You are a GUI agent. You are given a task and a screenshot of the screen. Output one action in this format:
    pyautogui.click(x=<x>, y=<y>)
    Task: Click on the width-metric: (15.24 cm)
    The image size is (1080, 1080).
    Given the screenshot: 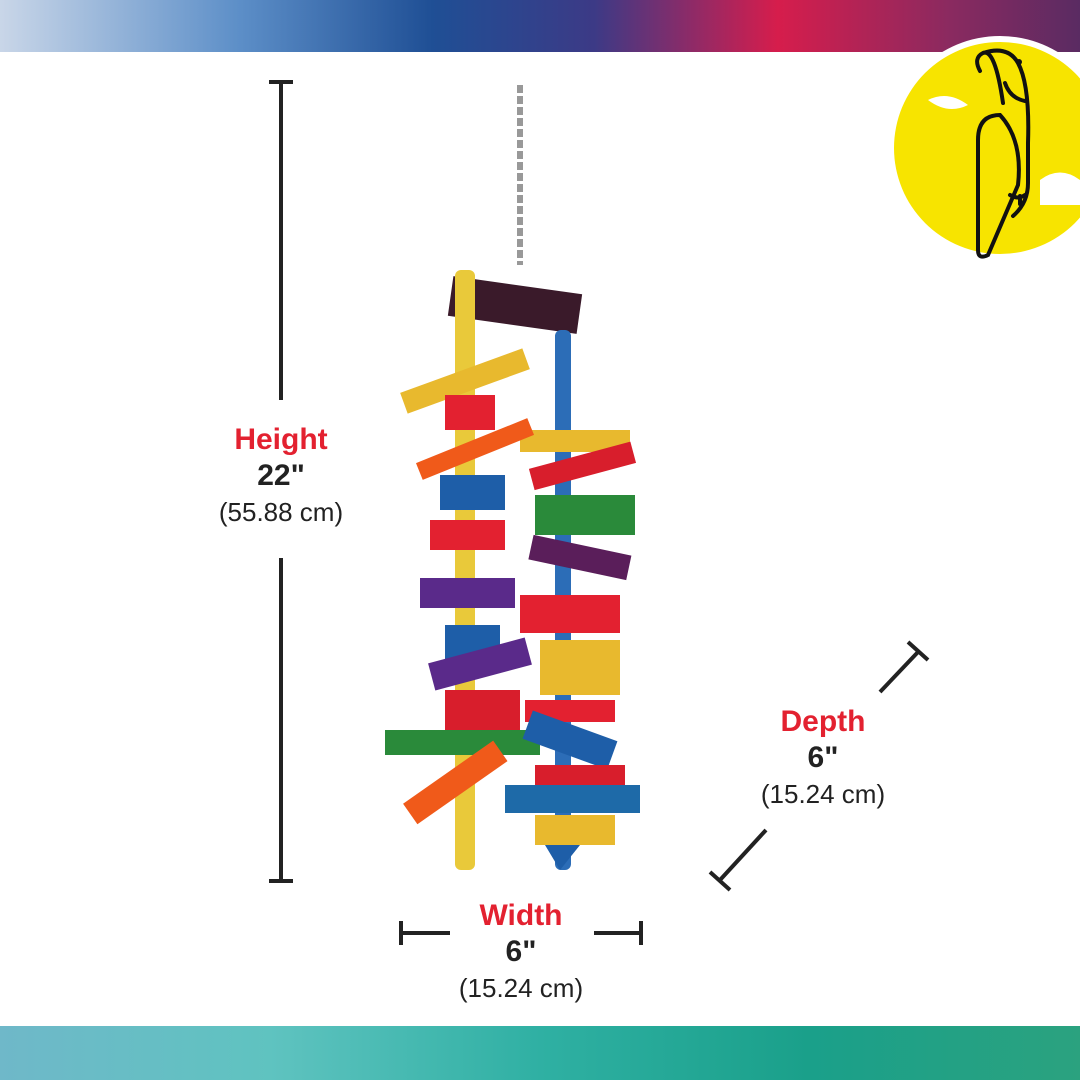 What is the action you would take?
    pyautogui.click(x=521, y=988)
    